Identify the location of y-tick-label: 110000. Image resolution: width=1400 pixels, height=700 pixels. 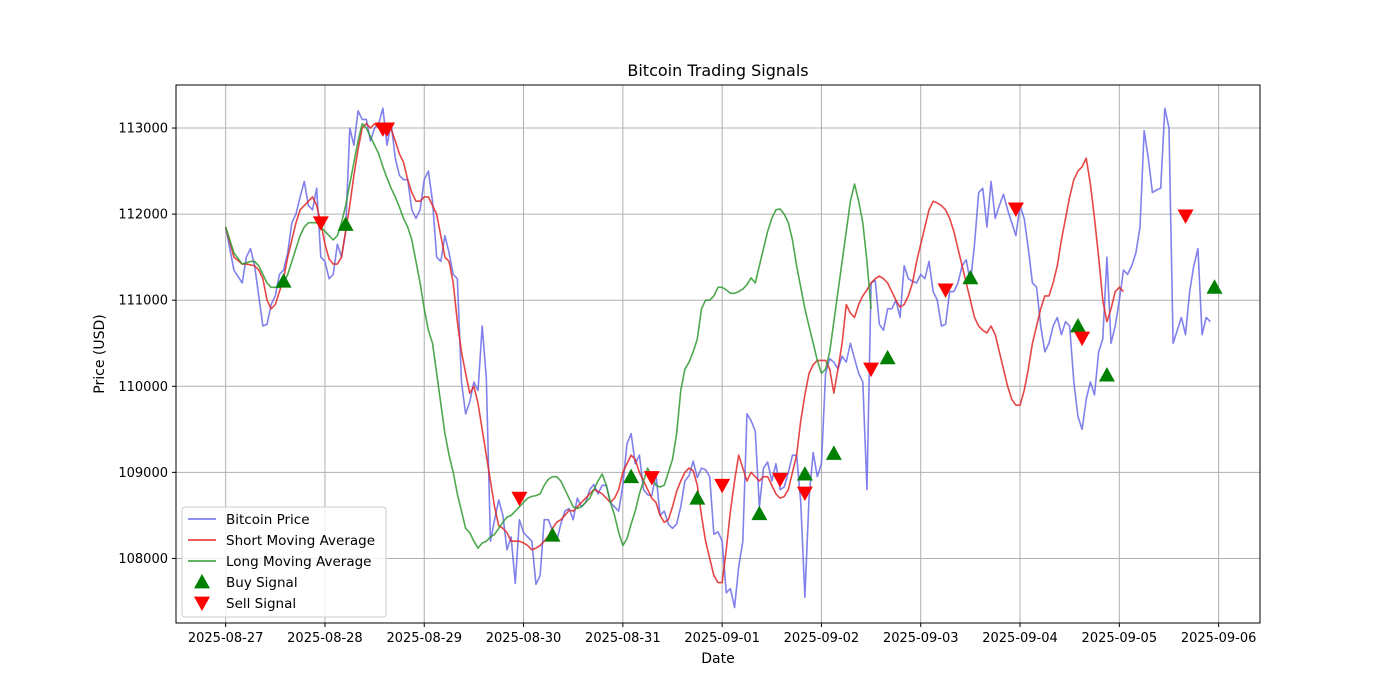
(143, 387).